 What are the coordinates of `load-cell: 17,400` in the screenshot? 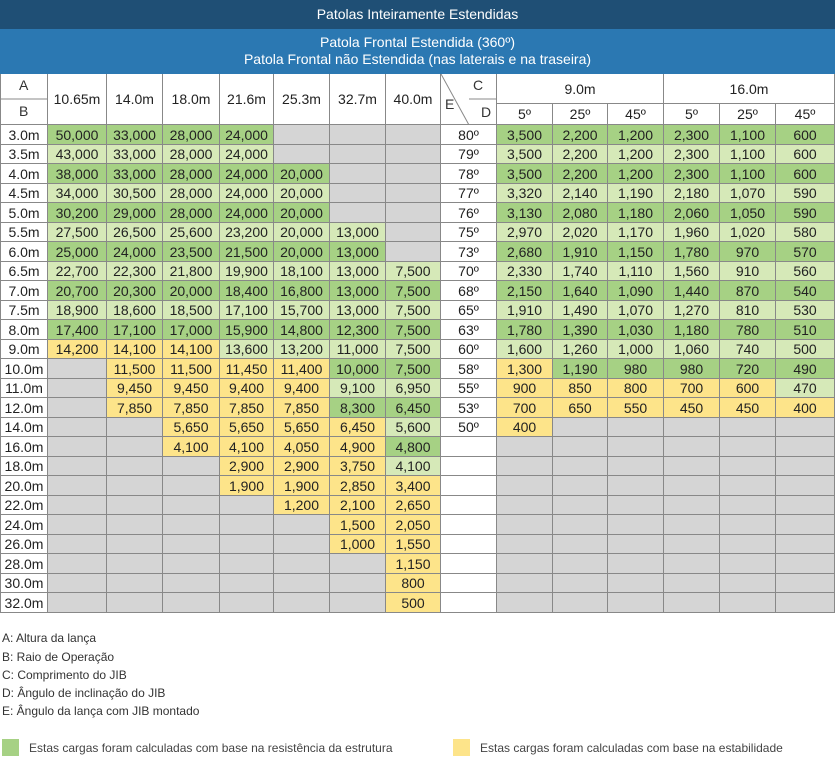 It's located at (77, 330).